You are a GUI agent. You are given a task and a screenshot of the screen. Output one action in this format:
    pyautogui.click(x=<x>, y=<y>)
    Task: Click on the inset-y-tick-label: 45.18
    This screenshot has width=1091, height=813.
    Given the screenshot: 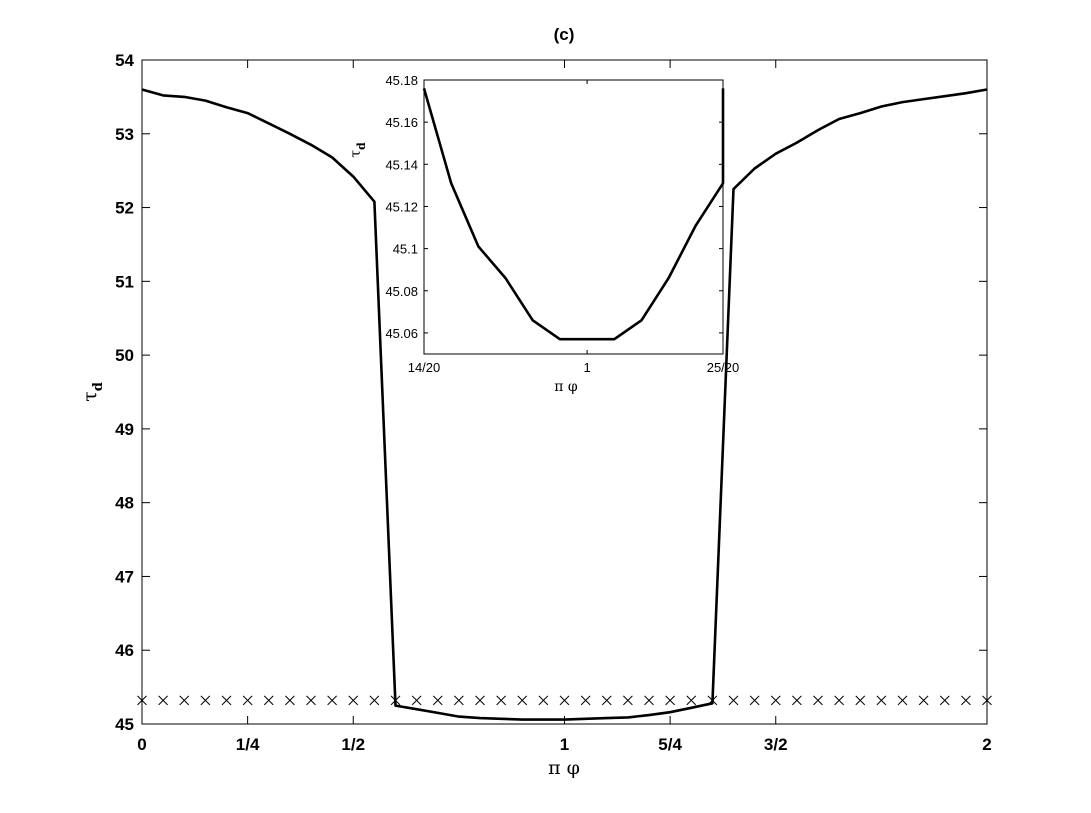 What is the action you would take?
    pyautogui.click(x=401, y=80)
    